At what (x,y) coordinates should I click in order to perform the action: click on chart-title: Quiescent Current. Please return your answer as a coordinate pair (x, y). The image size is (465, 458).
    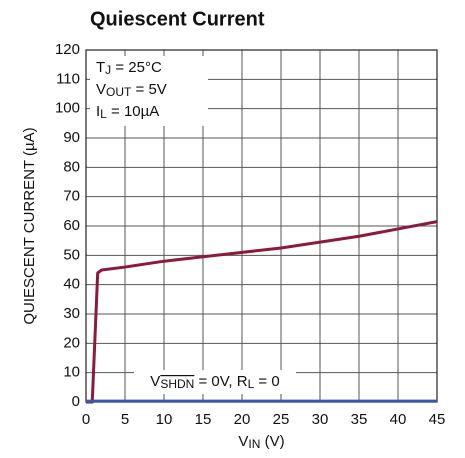
    Looking at the image, I should click on (177, 19).